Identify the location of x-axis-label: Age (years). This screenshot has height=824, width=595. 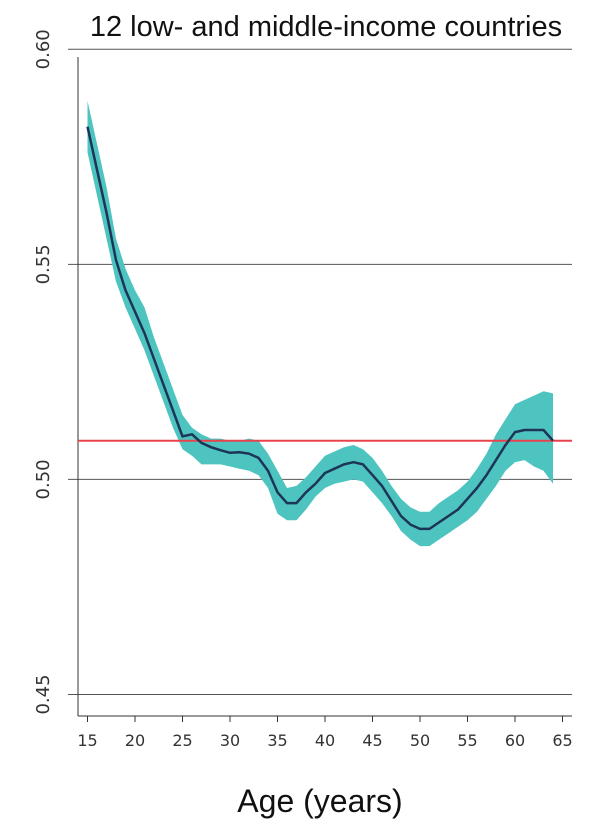
(319, 801).